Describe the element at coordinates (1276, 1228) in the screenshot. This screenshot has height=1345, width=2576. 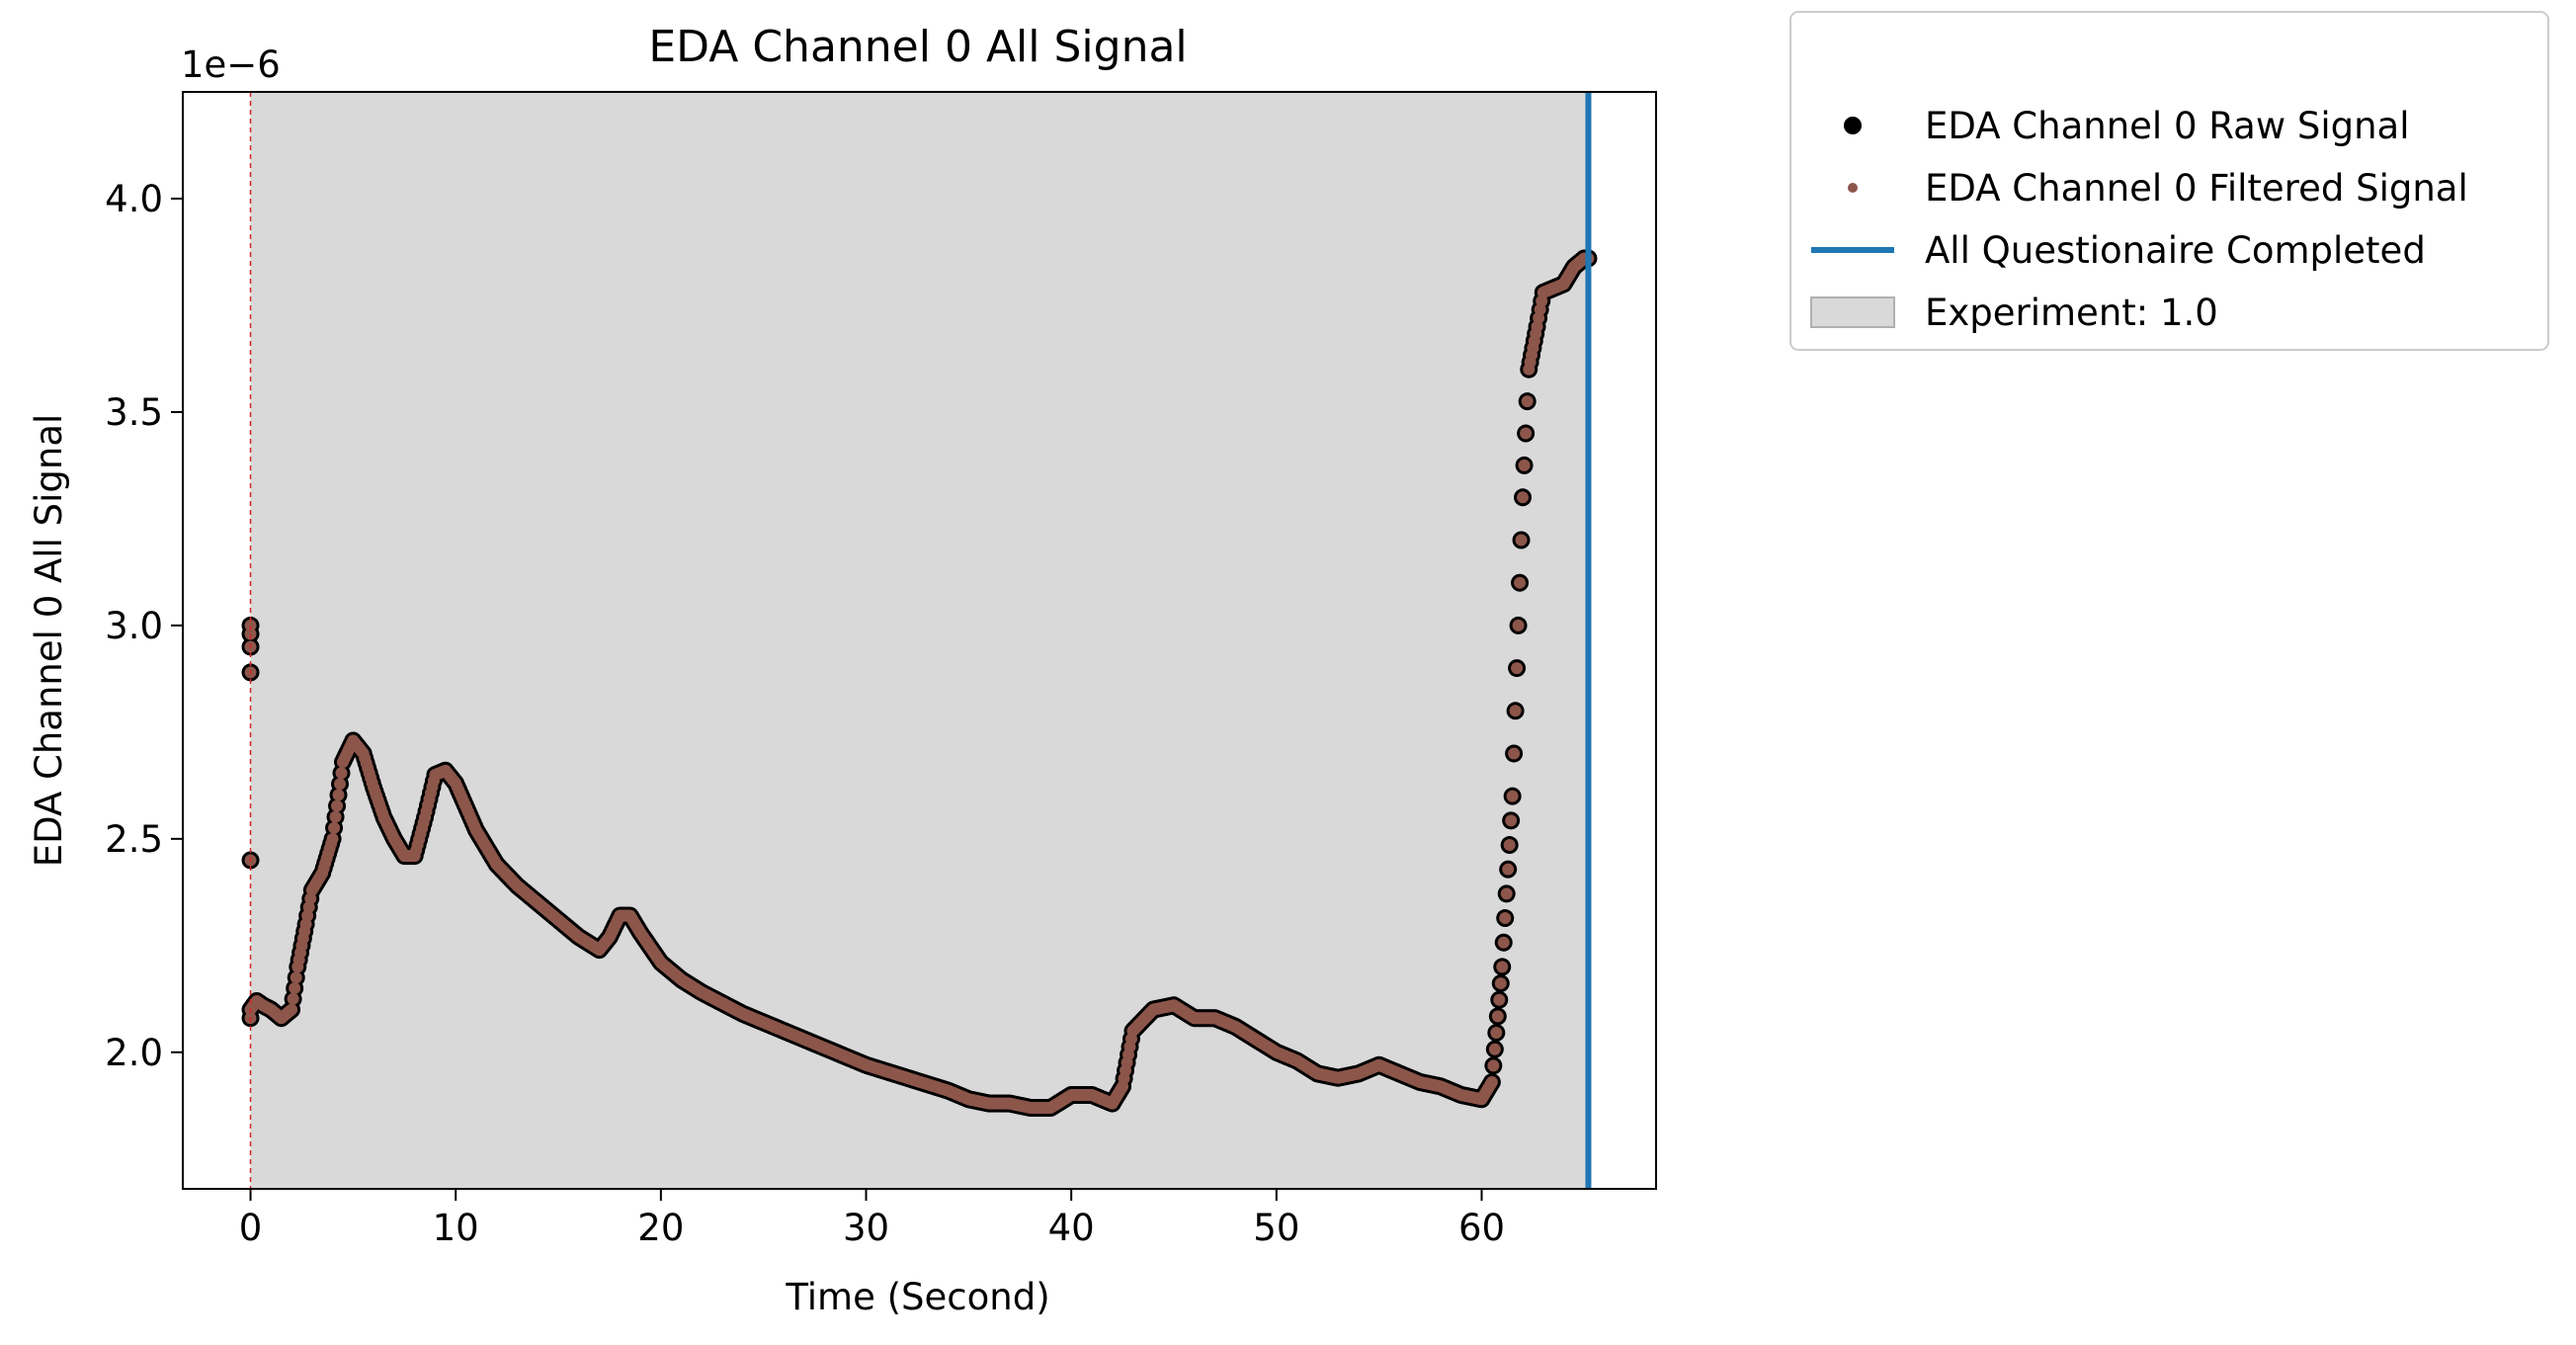
I see `x-tick-label: 50` at that location.